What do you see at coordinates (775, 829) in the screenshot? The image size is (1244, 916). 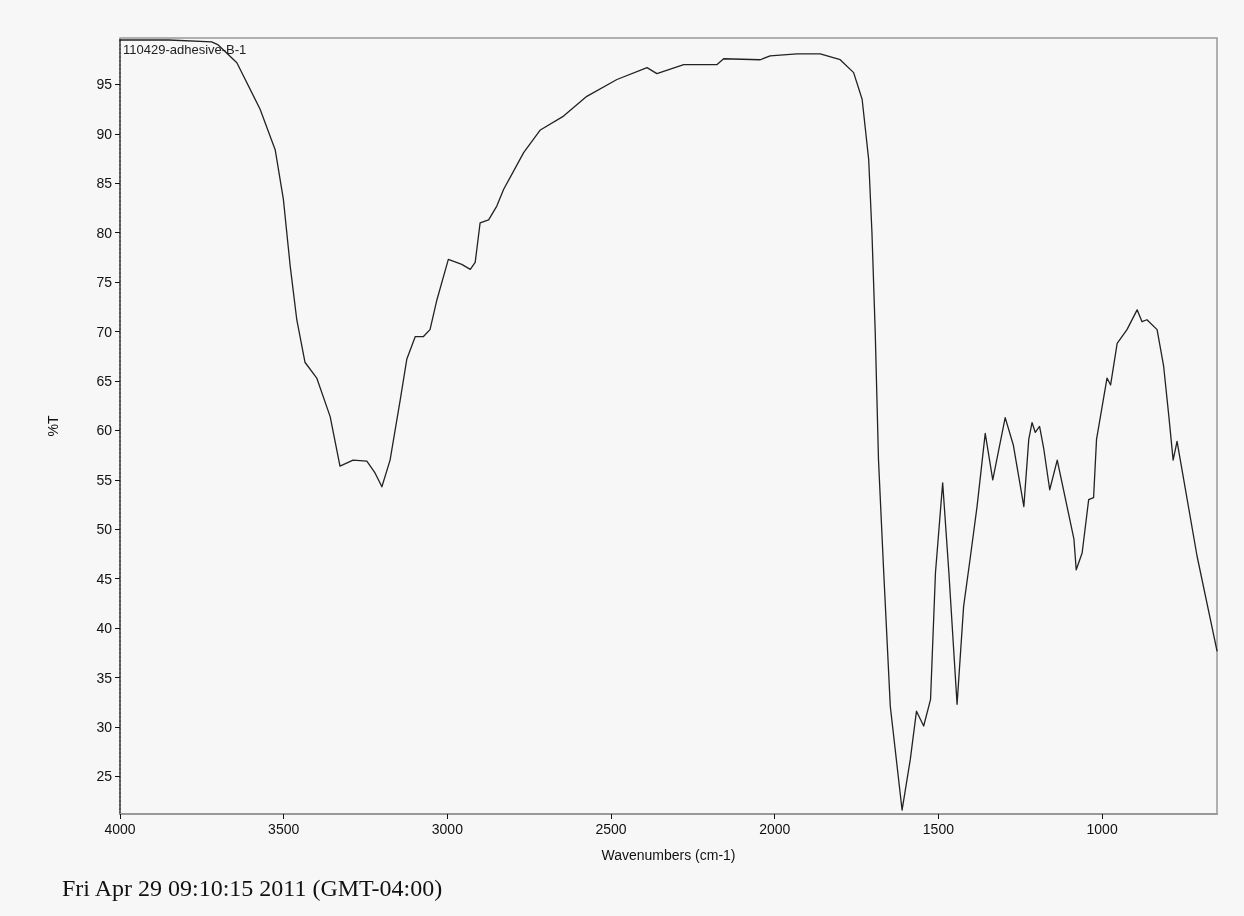 I see `x-tick-label: 2000` at bounding box center [775, 829].